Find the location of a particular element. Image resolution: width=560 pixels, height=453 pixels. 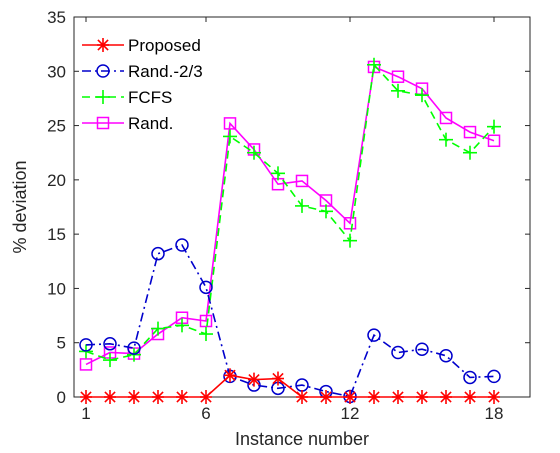

legend-entry-proposed: Proposed is located at coordinates (141, 45).